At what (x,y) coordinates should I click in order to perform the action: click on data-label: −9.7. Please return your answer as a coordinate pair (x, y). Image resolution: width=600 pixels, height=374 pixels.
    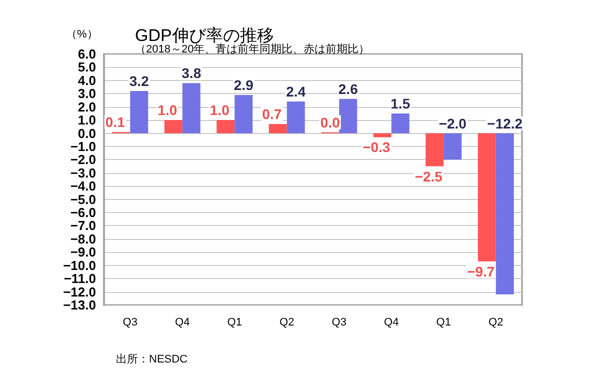
    Looking at the image, I should click on (481, 271).